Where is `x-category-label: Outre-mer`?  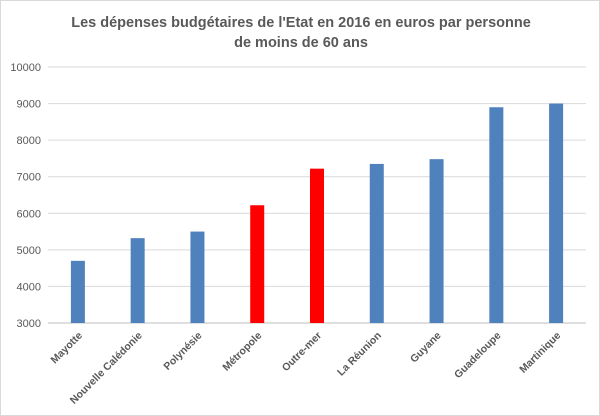
x-category-label: Outre-mer is located at coordinates (302, 352).